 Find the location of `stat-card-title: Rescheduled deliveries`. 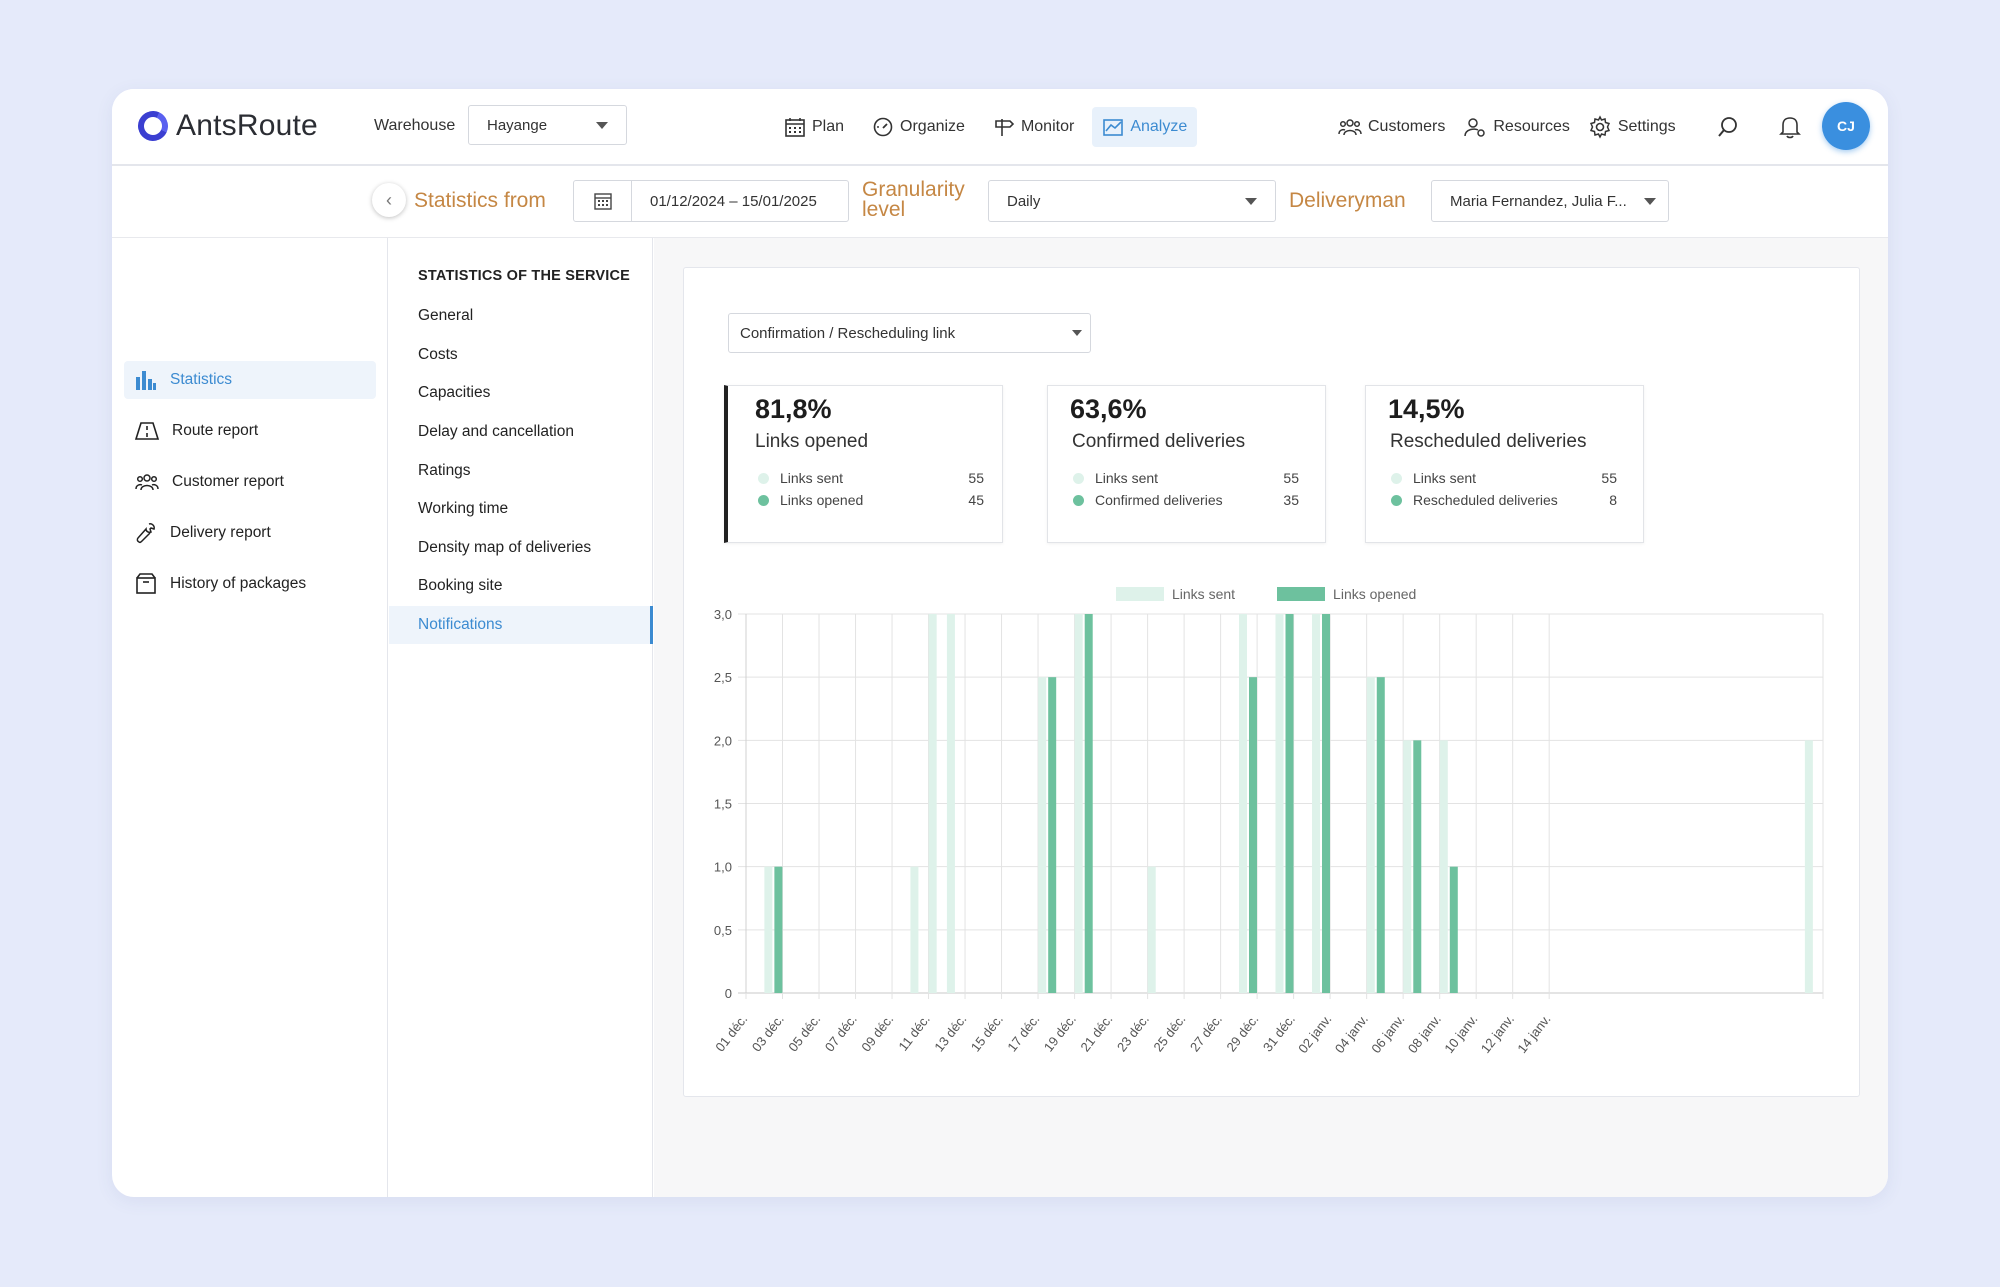

stat-card-title: Rescheduled deliveries is located at coordinates (1488, 441).